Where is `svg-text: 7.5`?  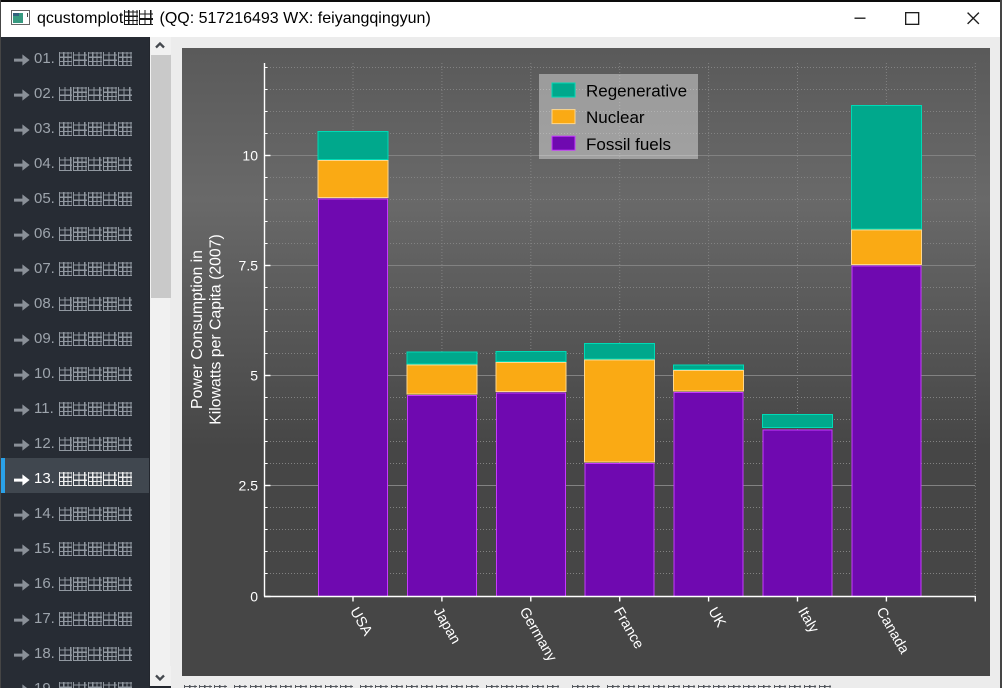
svg-text: 7.5 is located at coordinates (249, 266).